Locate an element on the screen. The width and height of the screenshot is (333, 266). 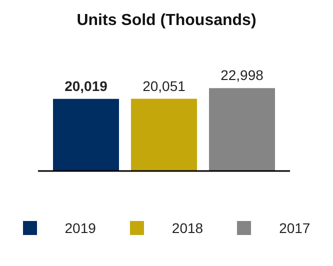
legend-label: 2018 is located at coordinates (188, 228).